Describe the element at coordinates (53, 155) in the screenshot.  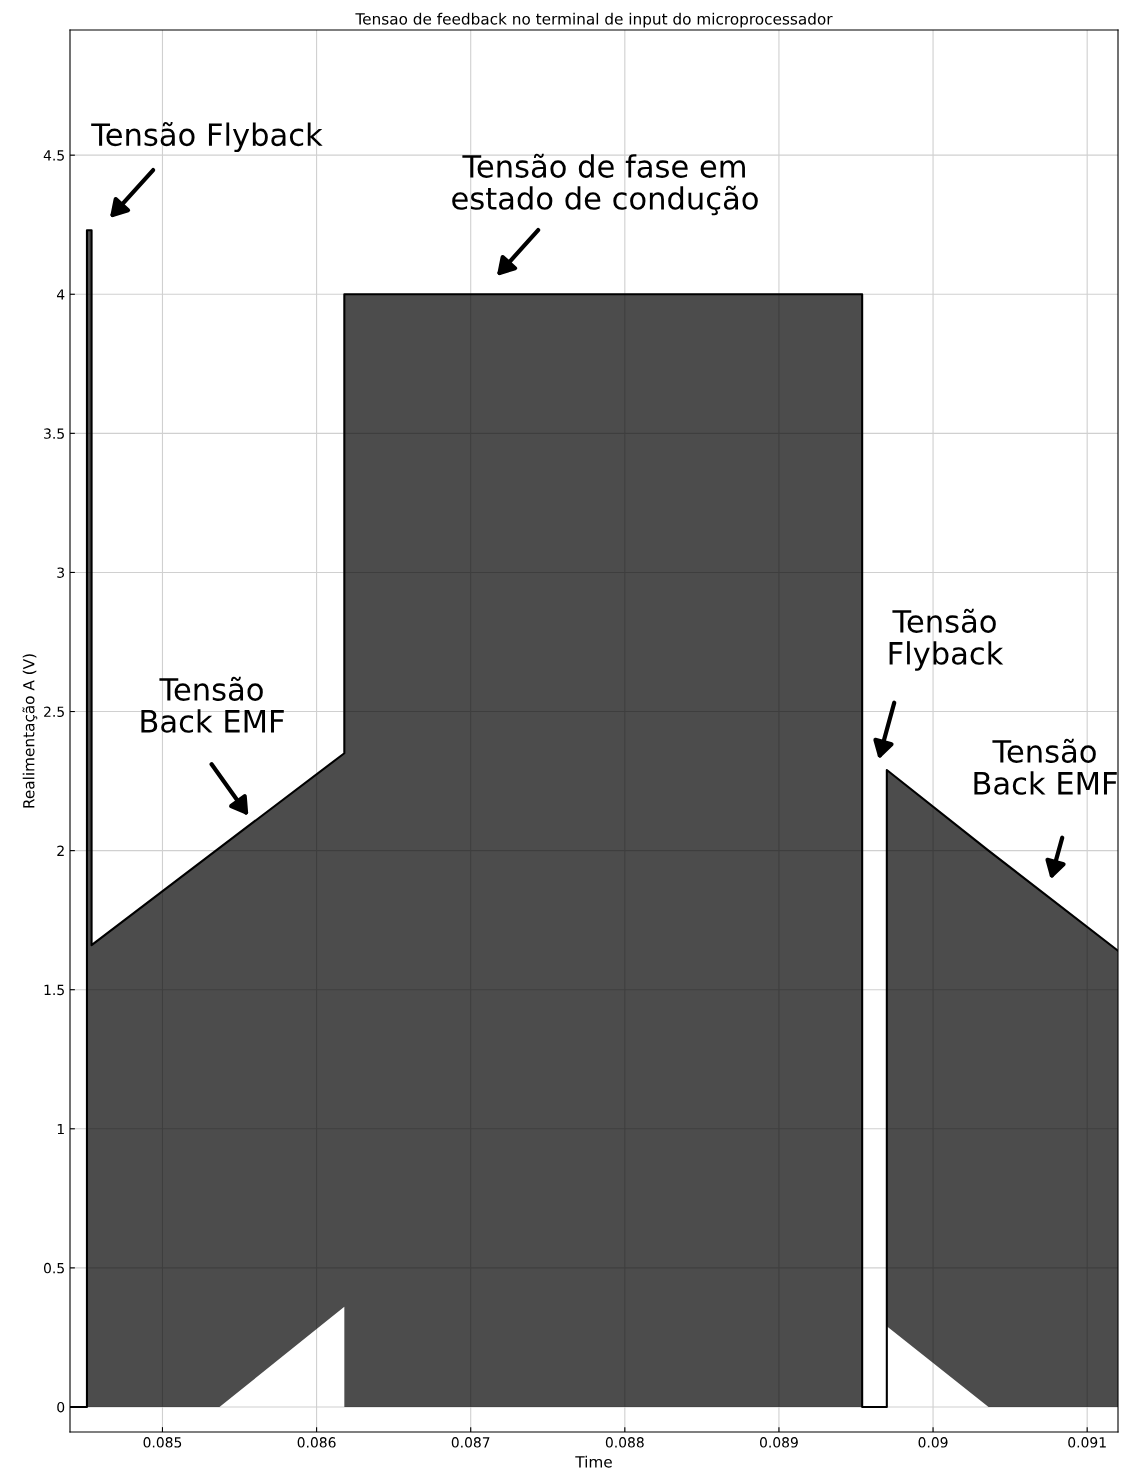
I see `y-tick-label: 4.5` at that location.